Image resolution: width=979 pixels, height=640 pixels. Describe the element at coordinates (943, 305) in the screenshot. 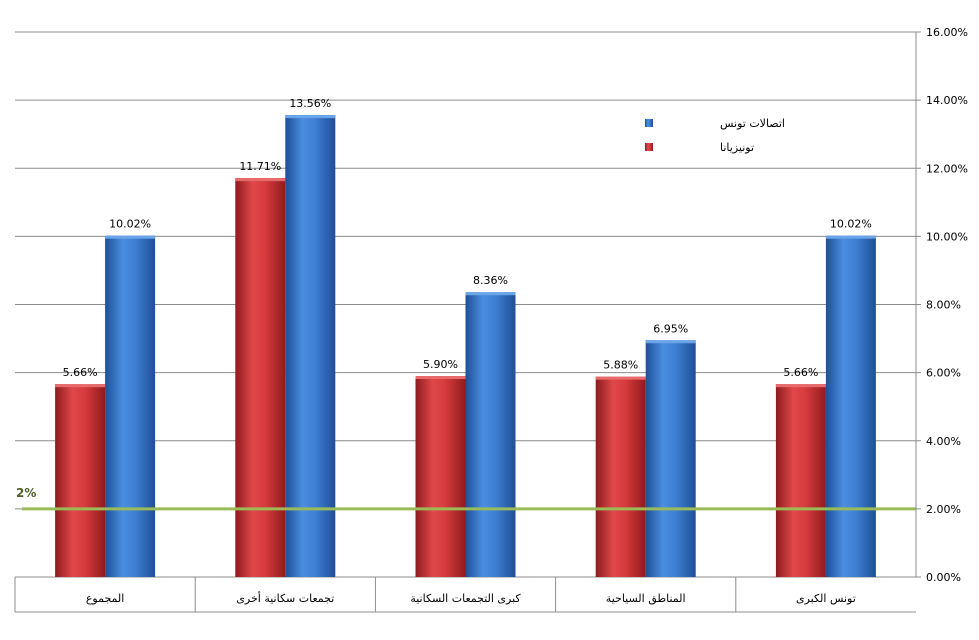

I see `y-tick-label: 8.00%` at that location.